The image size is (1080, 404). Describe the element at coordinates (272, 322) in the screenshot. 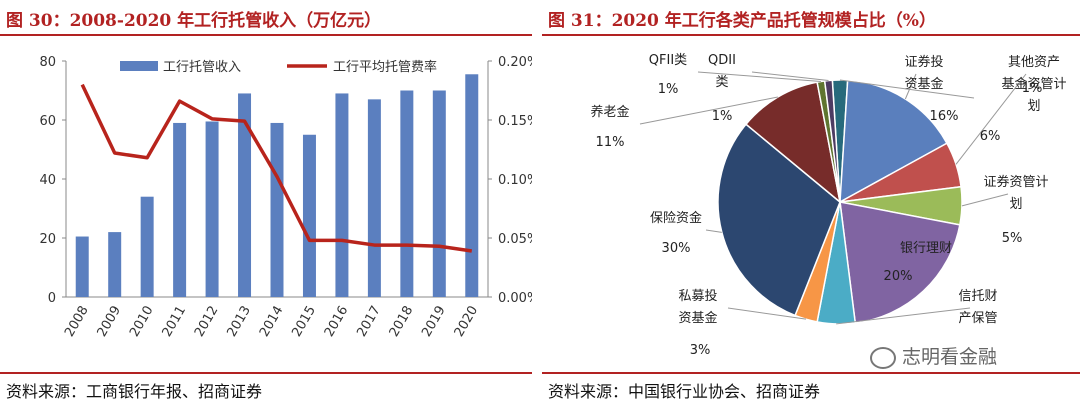

I see `x-tick-label: 2014` at that location.